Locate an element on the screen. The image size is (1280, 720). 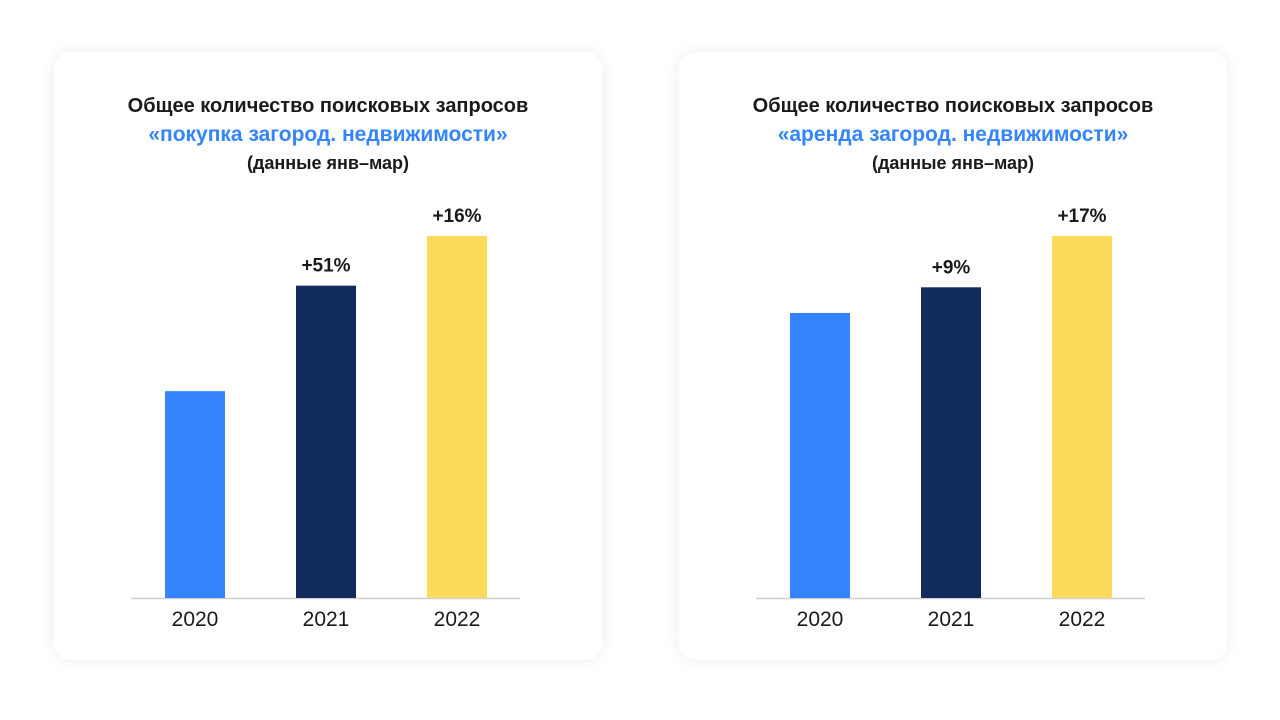
data-label-2022: +16% is located at coordinates (456, 216).